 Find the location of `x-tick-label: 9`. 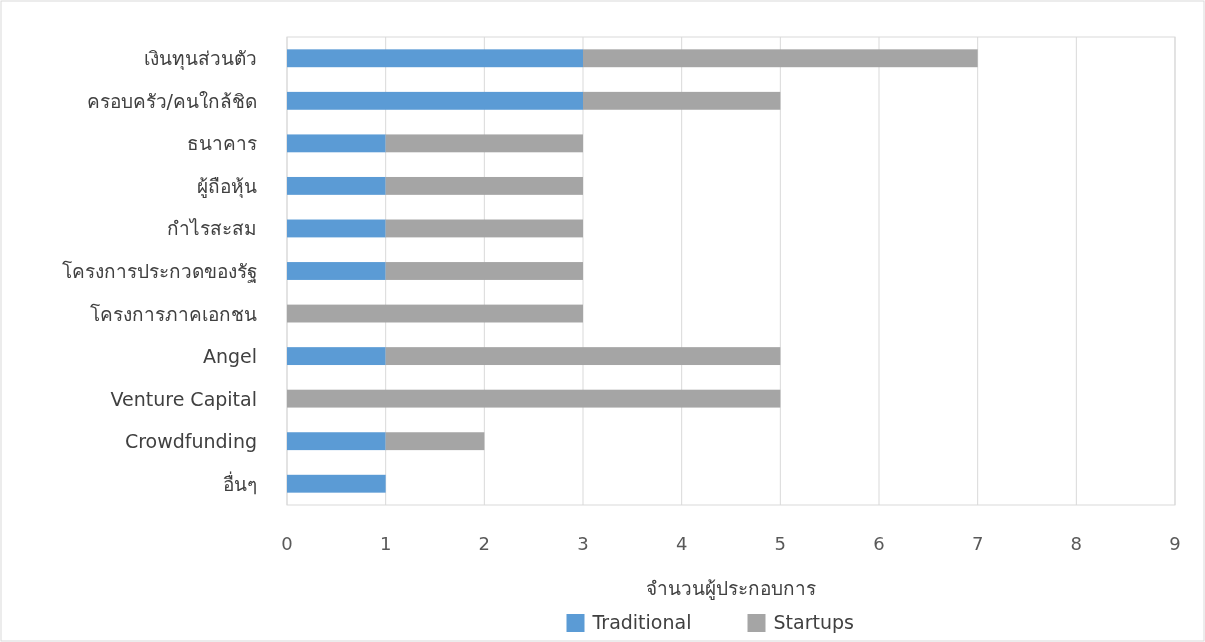

x-tick-label: 9 is located at coordinates (1175, 543).